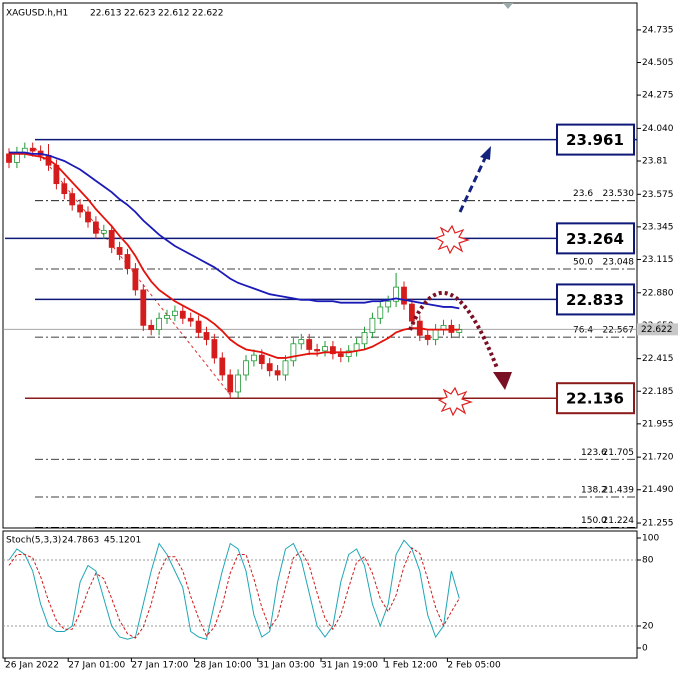  I want to click on y-tick-label: 21.955, so click(658, 424).